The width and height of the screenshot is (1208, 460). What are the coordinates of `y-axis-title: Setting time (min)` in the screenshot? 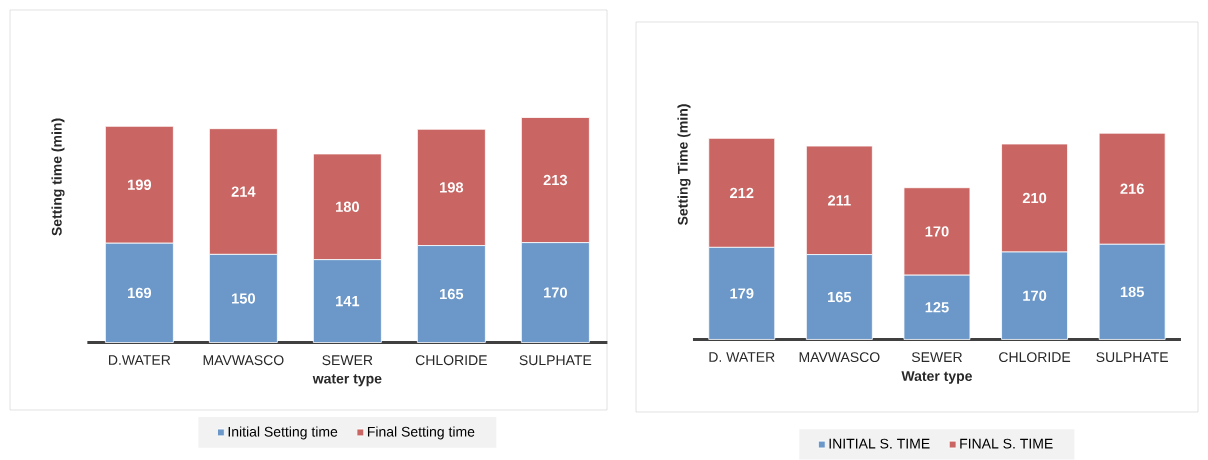 It's located at (58, 177).